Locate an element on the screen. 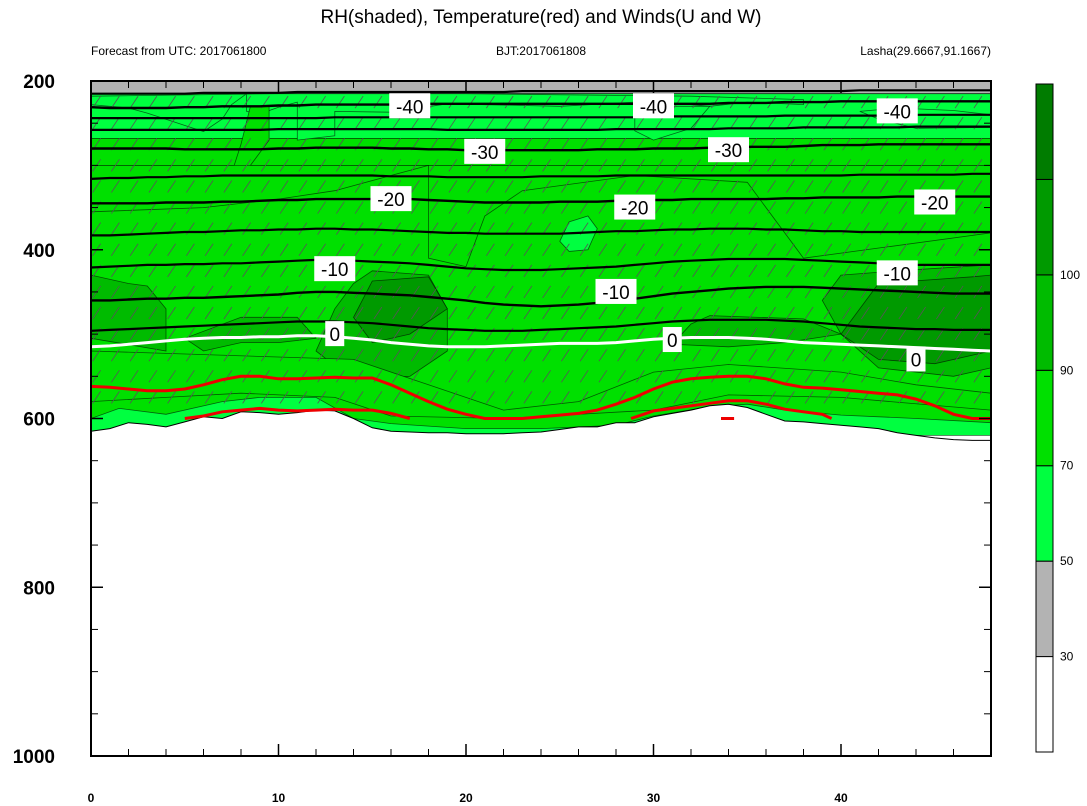 The width and height of the screenshot is (1087, 806). colorbar-label: 90 is located at coordinates (1067, 370).